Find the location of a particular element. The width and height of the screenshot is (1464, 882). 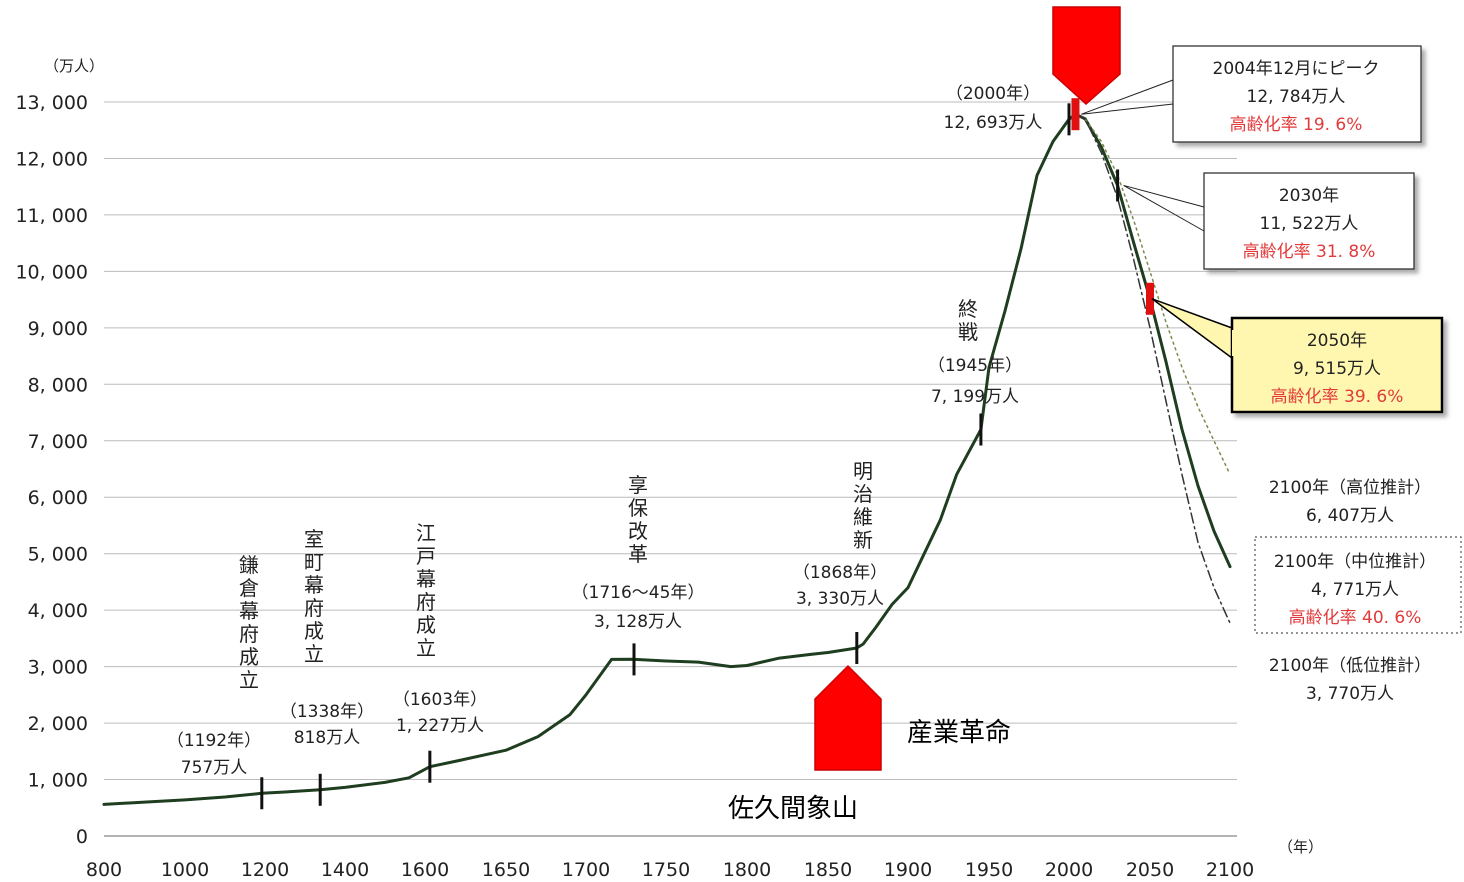

projection-line: 3, 770万人 is located at coordinates (1350, 694).